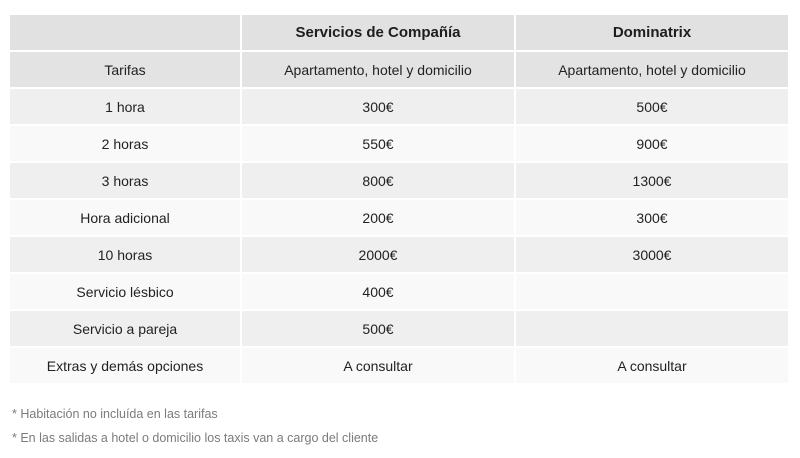 This screenshot has height=458, width=800. I want to click on value-cell: 2000€, so click(378, 254).